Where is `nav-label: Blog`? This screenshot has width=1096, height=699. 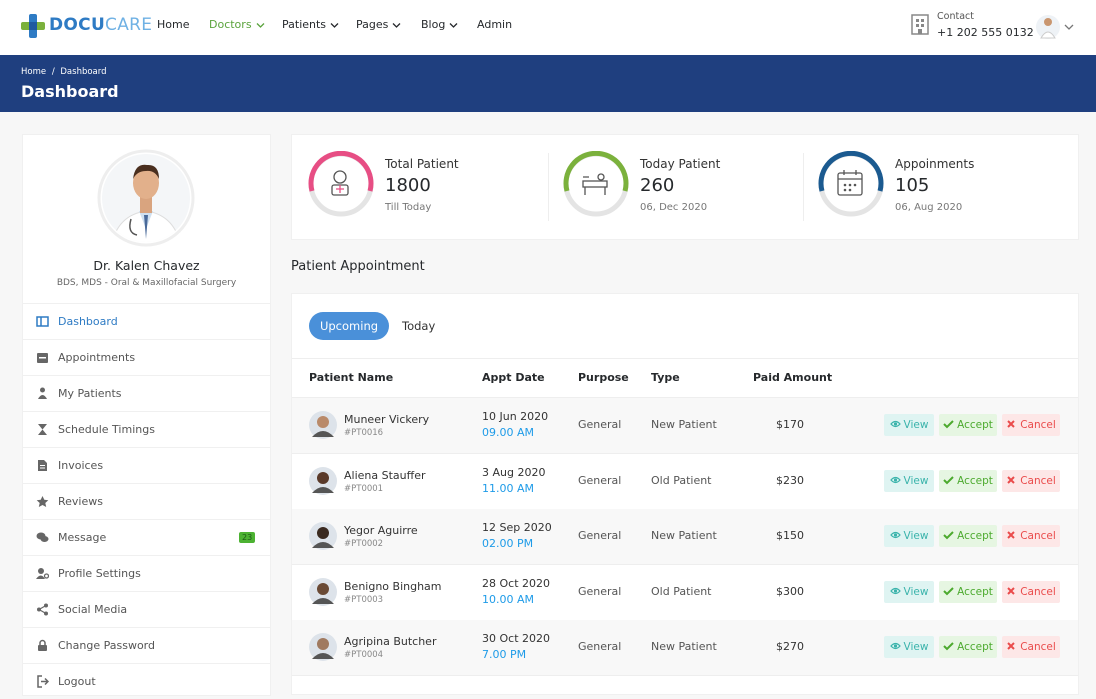 nav-label: Blog is located at coordinates (433, 24).